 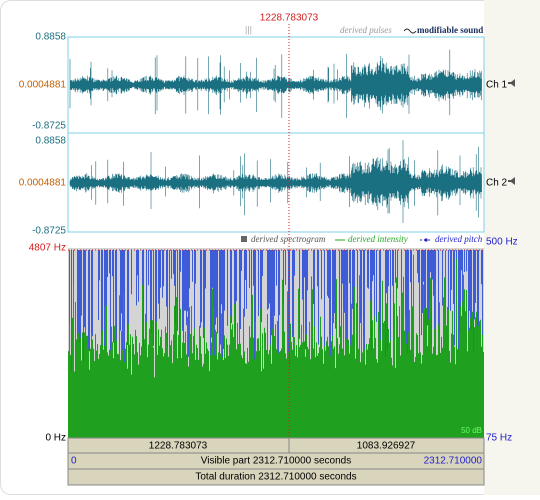 I want to click on pitch-max: 500 Hz, so click(x=502, y=242).